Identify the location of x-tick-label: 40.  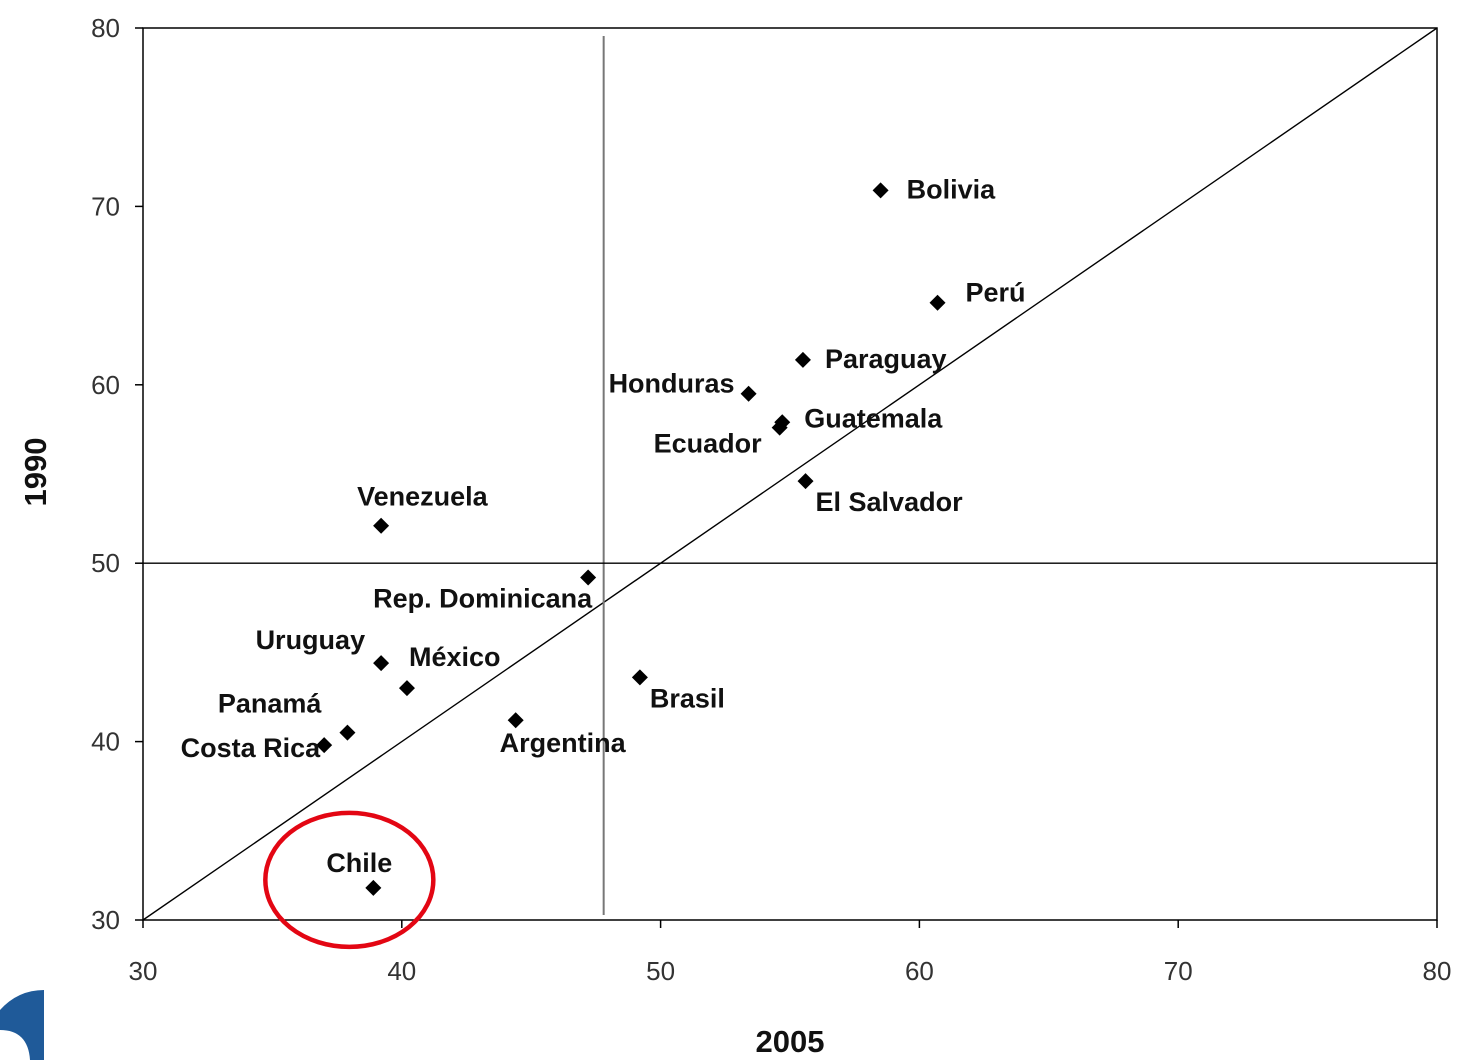
(401, 971).